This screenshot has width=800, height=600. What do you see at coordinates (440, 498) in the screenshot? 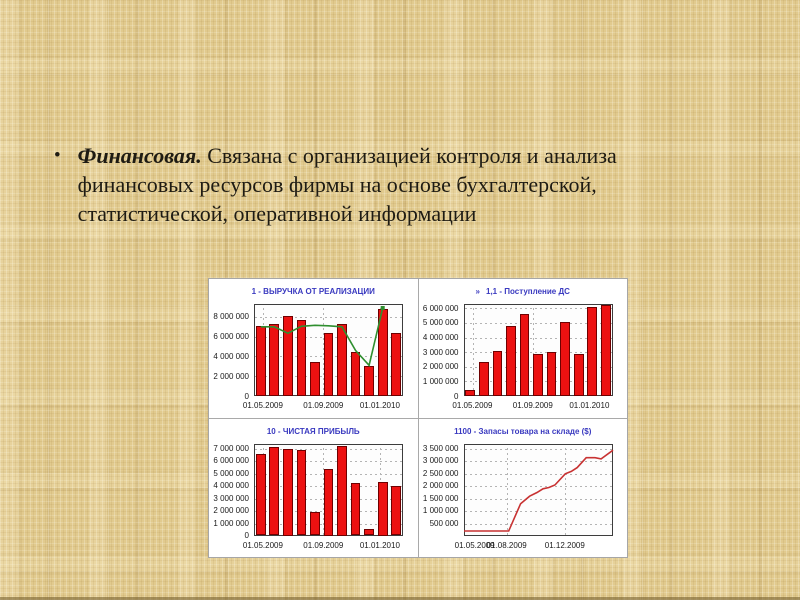
I see `y-axis-label: 1 500 000` at bounding box center [440, 498].